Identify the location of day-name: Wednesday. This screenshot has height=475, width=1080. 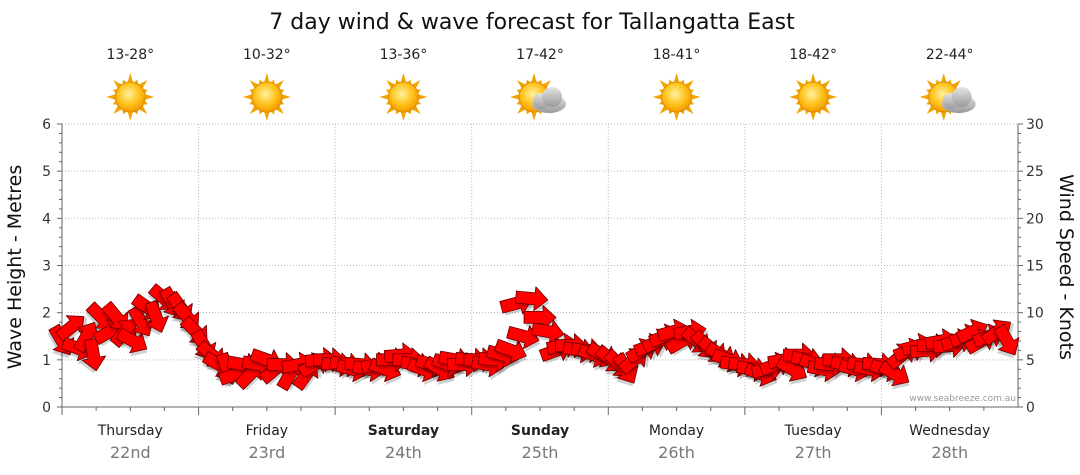
(949, 431).